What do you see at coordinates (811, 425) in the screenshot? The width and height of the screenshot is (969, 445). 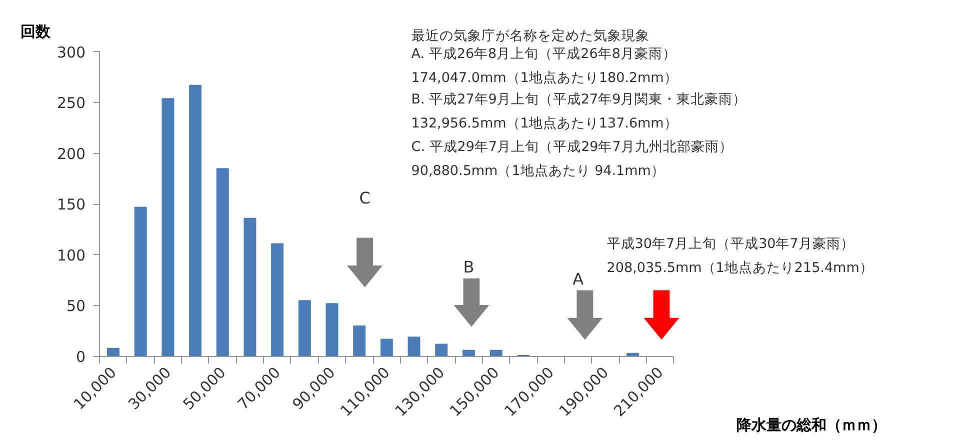 I see `x-axis-title: 降水量の総和（ｍｍ）` at bounding box center [811, 425].